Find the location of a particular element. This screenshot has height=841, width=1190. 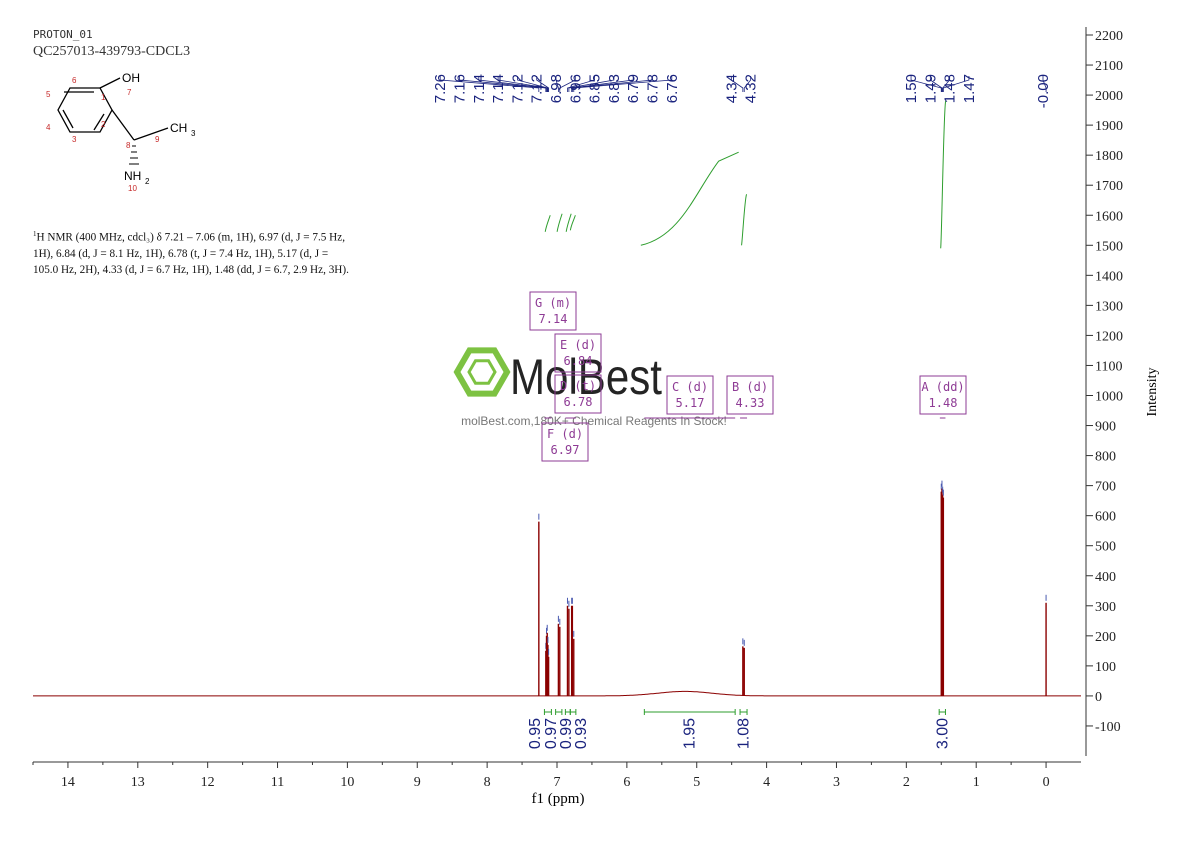

y-tick-label: 1200 is located at coordinates (1109, 336).